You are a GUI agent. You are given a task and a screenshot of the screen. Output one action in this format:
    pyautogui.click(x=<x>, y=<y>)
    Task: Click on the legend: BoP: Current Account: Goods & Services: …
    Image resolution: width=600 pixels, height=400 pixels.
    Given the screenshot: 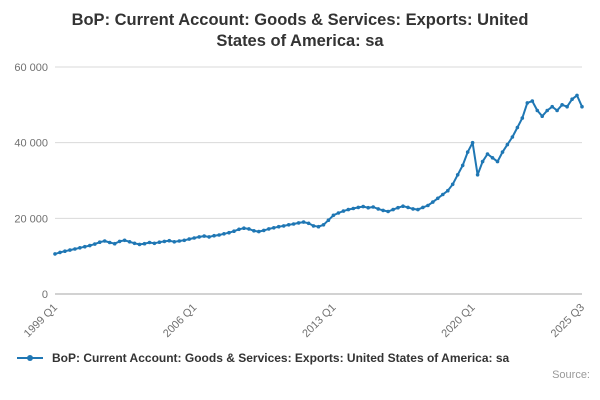 What is the action you would take?
    pyautogui.click(x=300, y=358)
    